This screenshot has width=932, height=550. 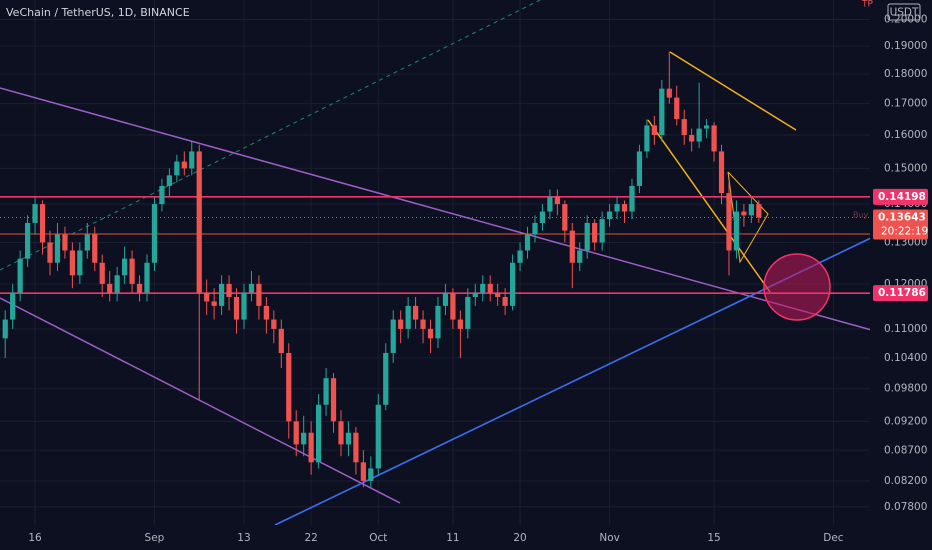 What do you see at coordinates (902, 217) in the screenshot?
I see `last-price-label: 0.13643` at bounding box center [902, 217].